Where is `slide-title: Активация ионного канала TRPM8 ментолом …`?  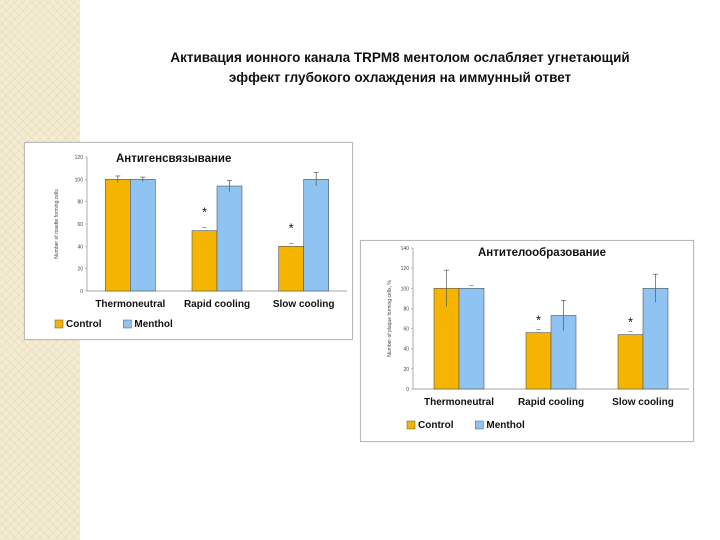 slide-title: Активация ионного канала TRPM8 ментолом … is located at coordinates (400, 68).